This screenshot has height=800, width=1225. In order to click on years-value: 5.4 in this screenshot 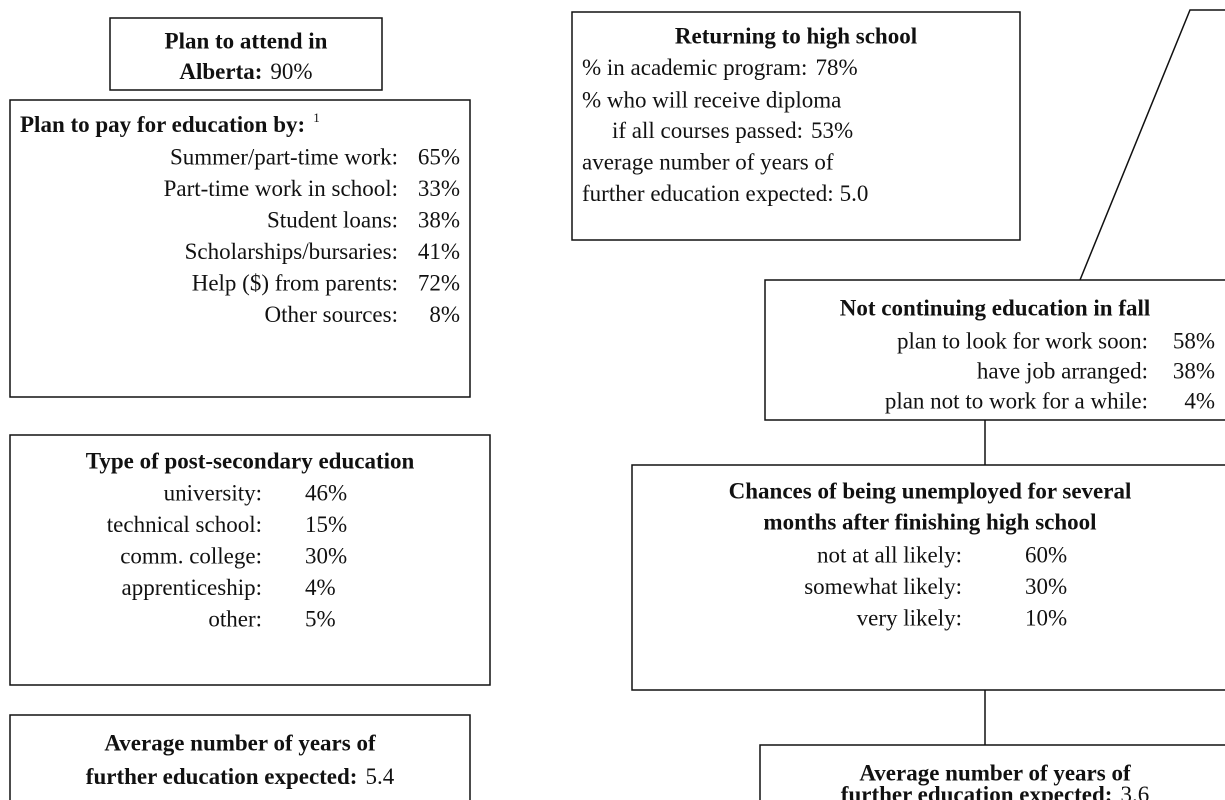, I will do `click(379, 776)`.